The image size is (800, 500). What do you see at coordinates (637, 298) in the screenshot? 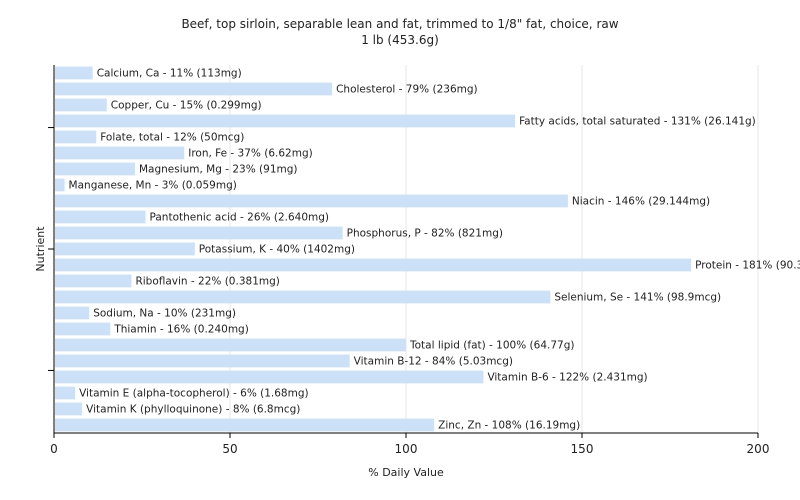
I see `bar-label: Selenium, Se - 141% (98.9mcg)` at bounding box center [637, 298].